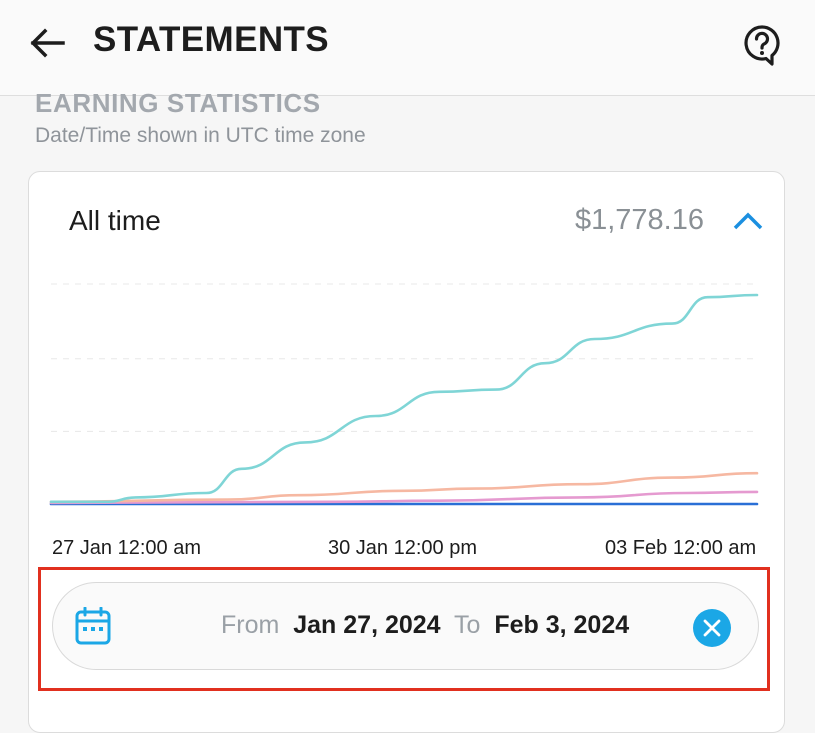  What do you see at coordinates (402, 548) in the screenshot?
I see `x-tick-label: 30 Jan 12:00 pm` at bounding box center [402, 548].